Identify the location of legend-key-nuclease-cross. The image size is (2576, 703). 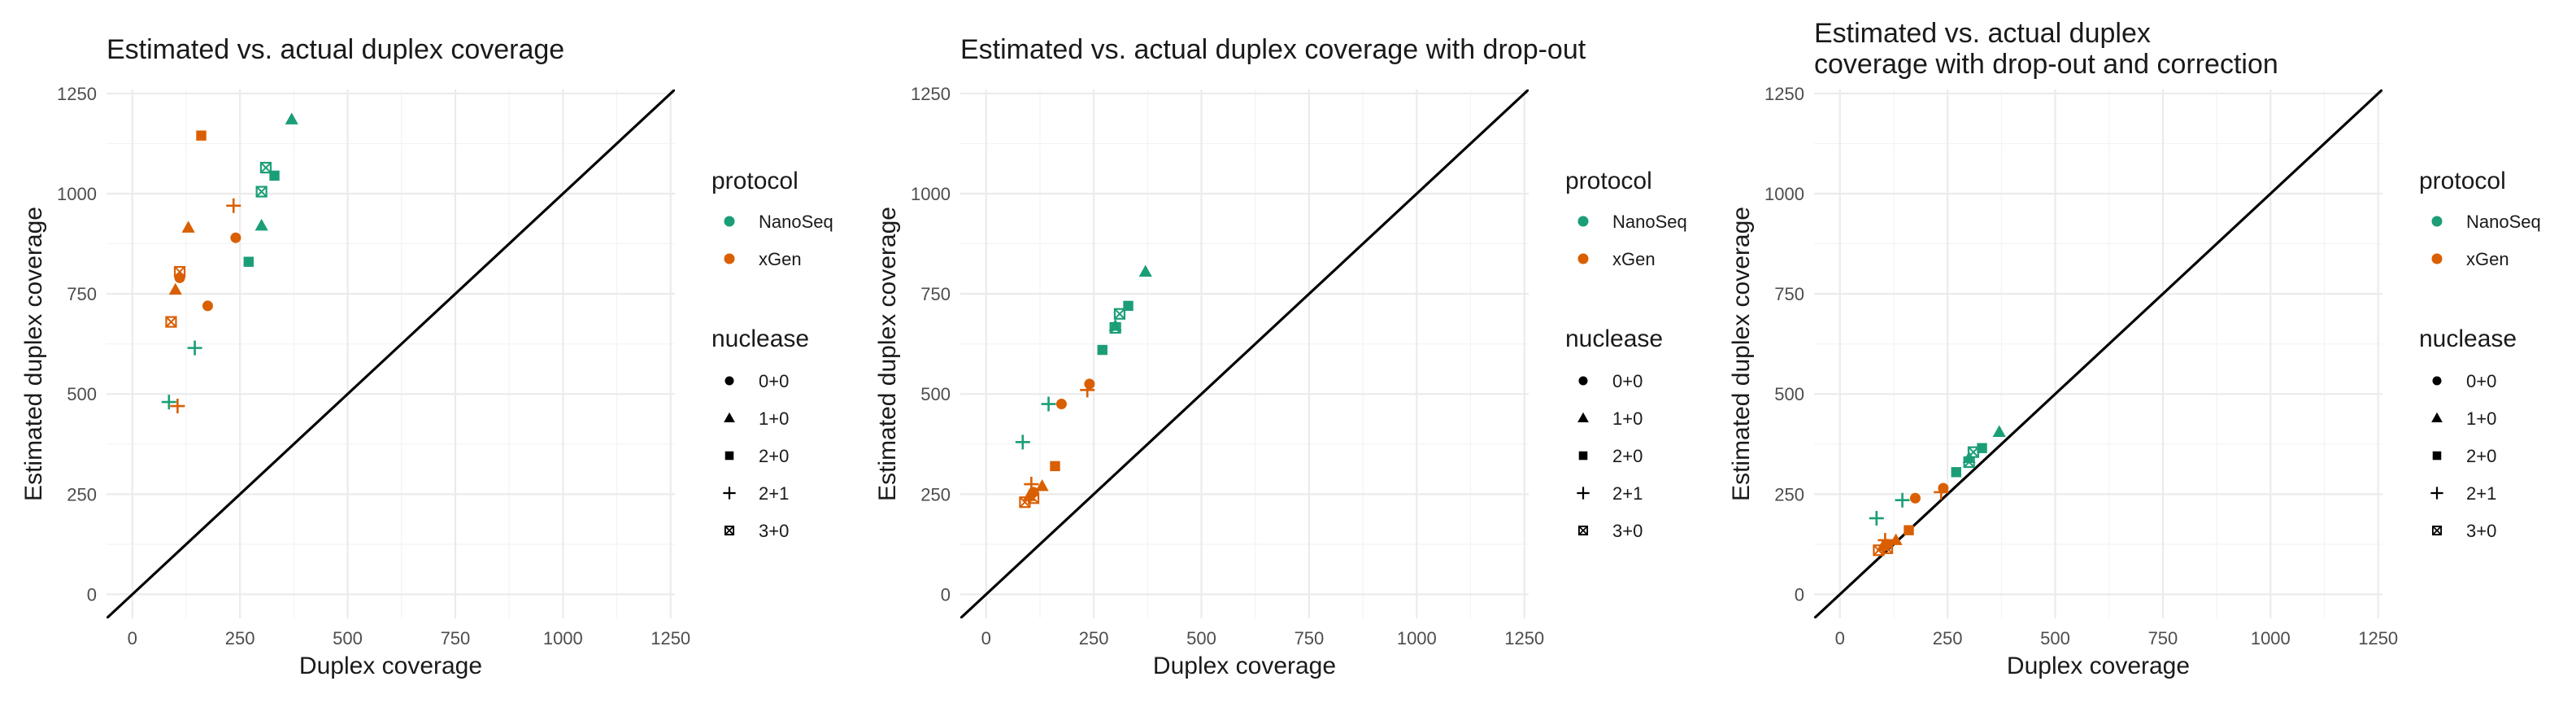
(1583, 530).